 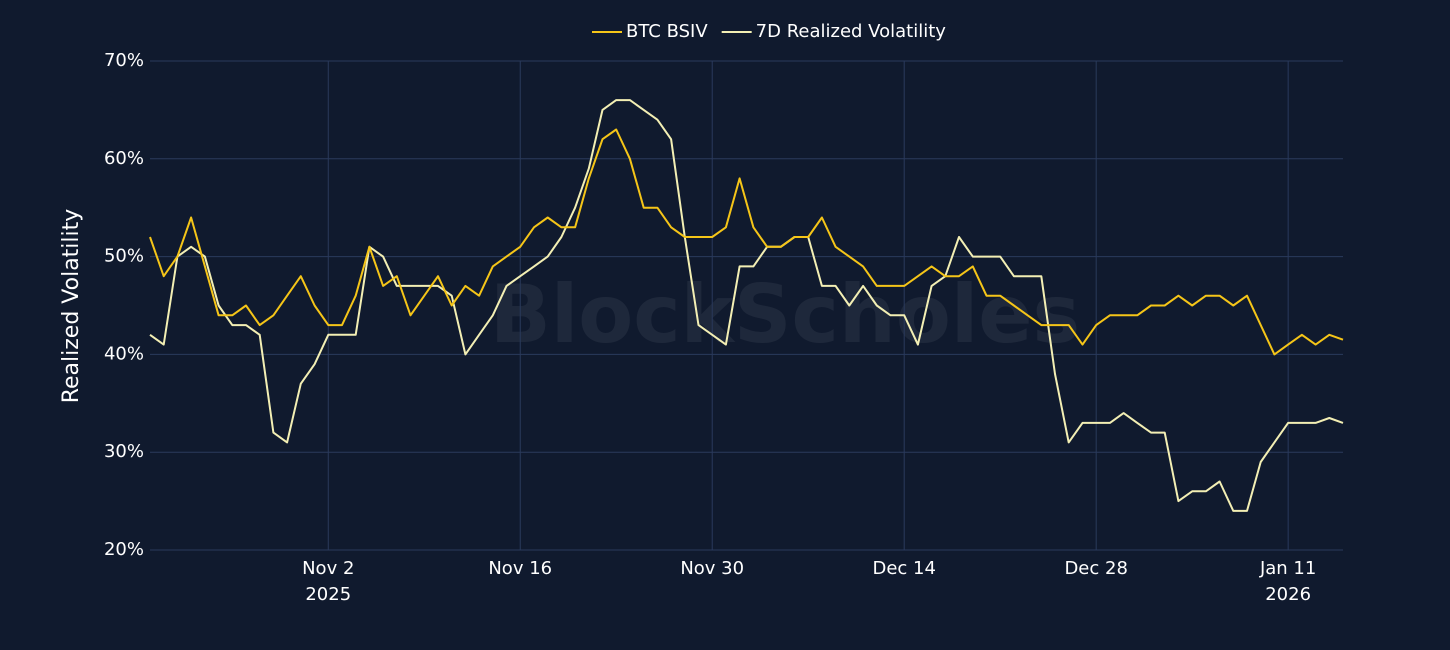 I want to click on y-axis-title: Realized Volatility, so click(x=71, y=306).